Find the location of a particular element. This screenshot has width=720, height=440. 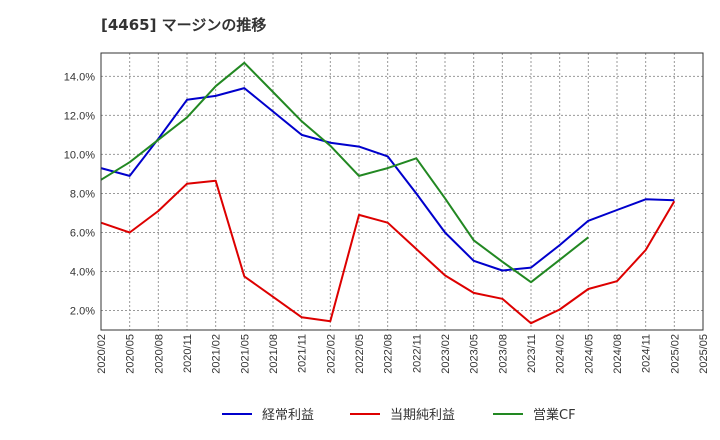

y-tick-label: 8.0% is located at coordinates (82, 194).